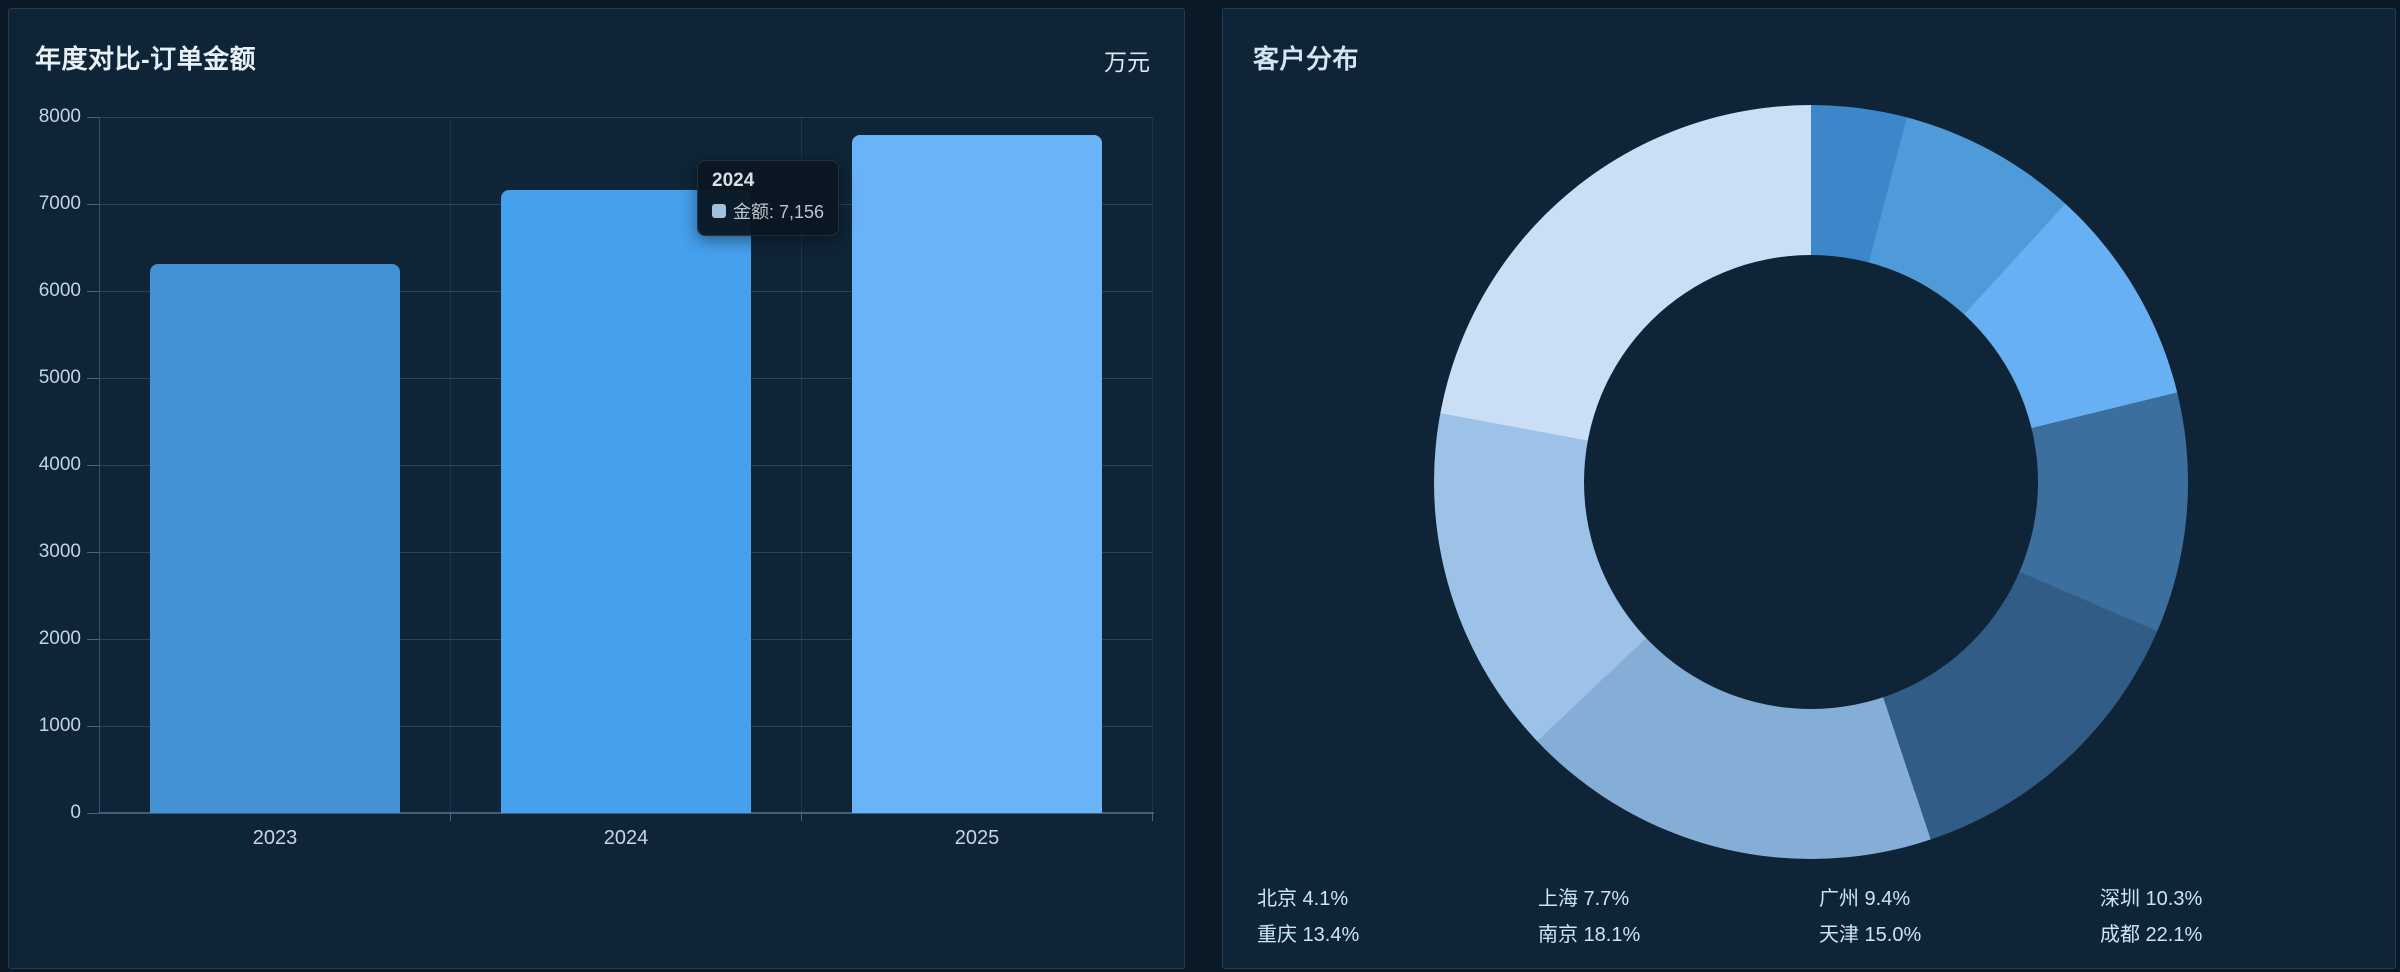 The image size is (2400, 972). Describe the element at coordinates (779, 212) in the screenshot. I see `tooltip-value: 金额: 7,156` at that location.